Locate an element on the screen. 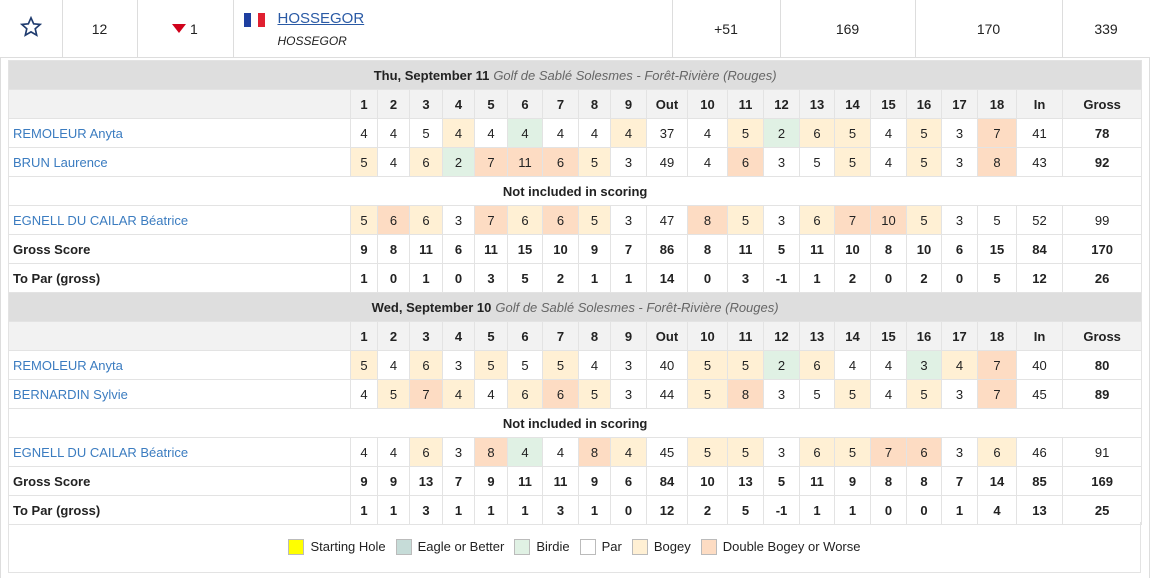  score: 11 is located at coordinates (817, 481).